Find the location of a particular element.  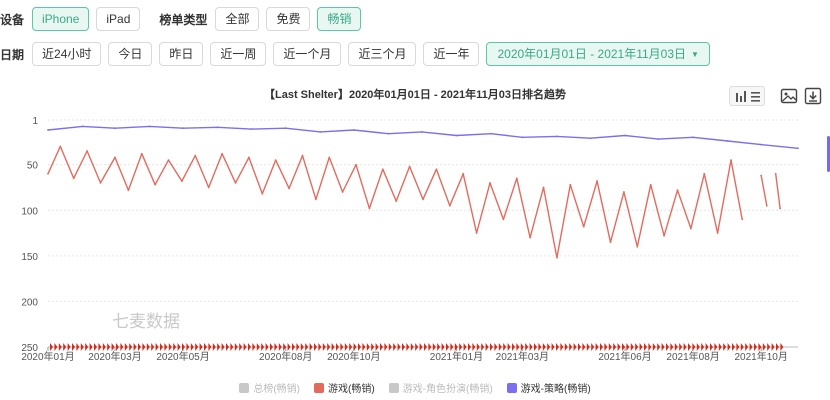

board-grossing-button: 畅销 is located at coordinates (339, 19).